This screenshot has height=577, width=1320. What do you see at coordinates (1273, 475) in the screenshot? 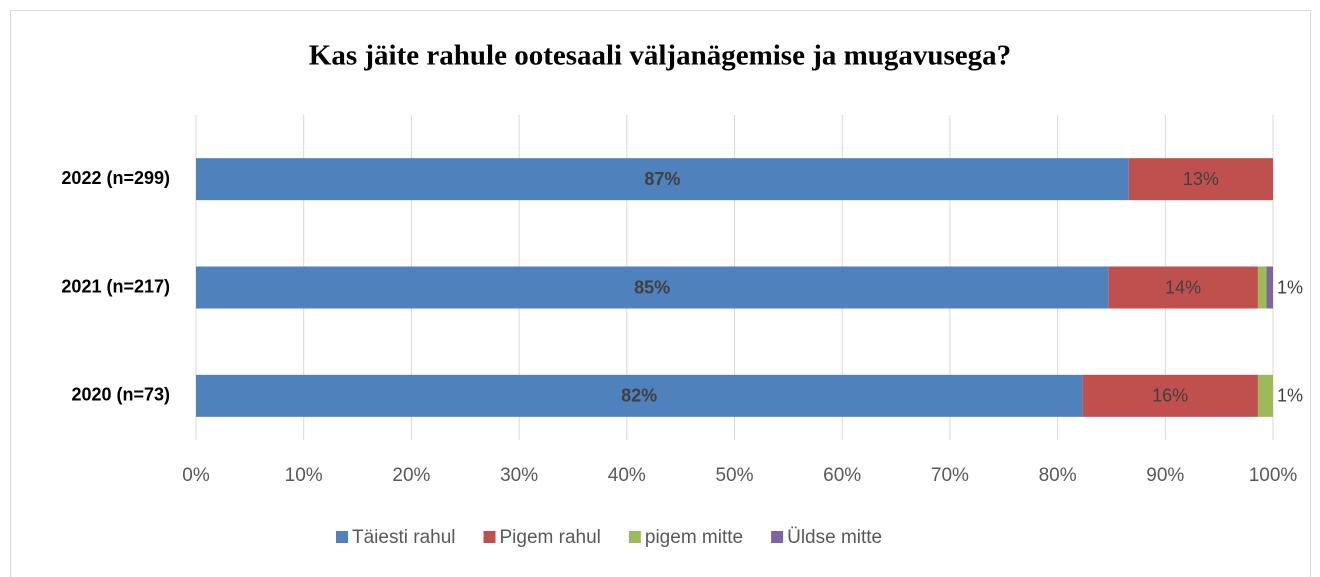
I see `x-tick-label: 100%` at bounding box center [1273, 475].